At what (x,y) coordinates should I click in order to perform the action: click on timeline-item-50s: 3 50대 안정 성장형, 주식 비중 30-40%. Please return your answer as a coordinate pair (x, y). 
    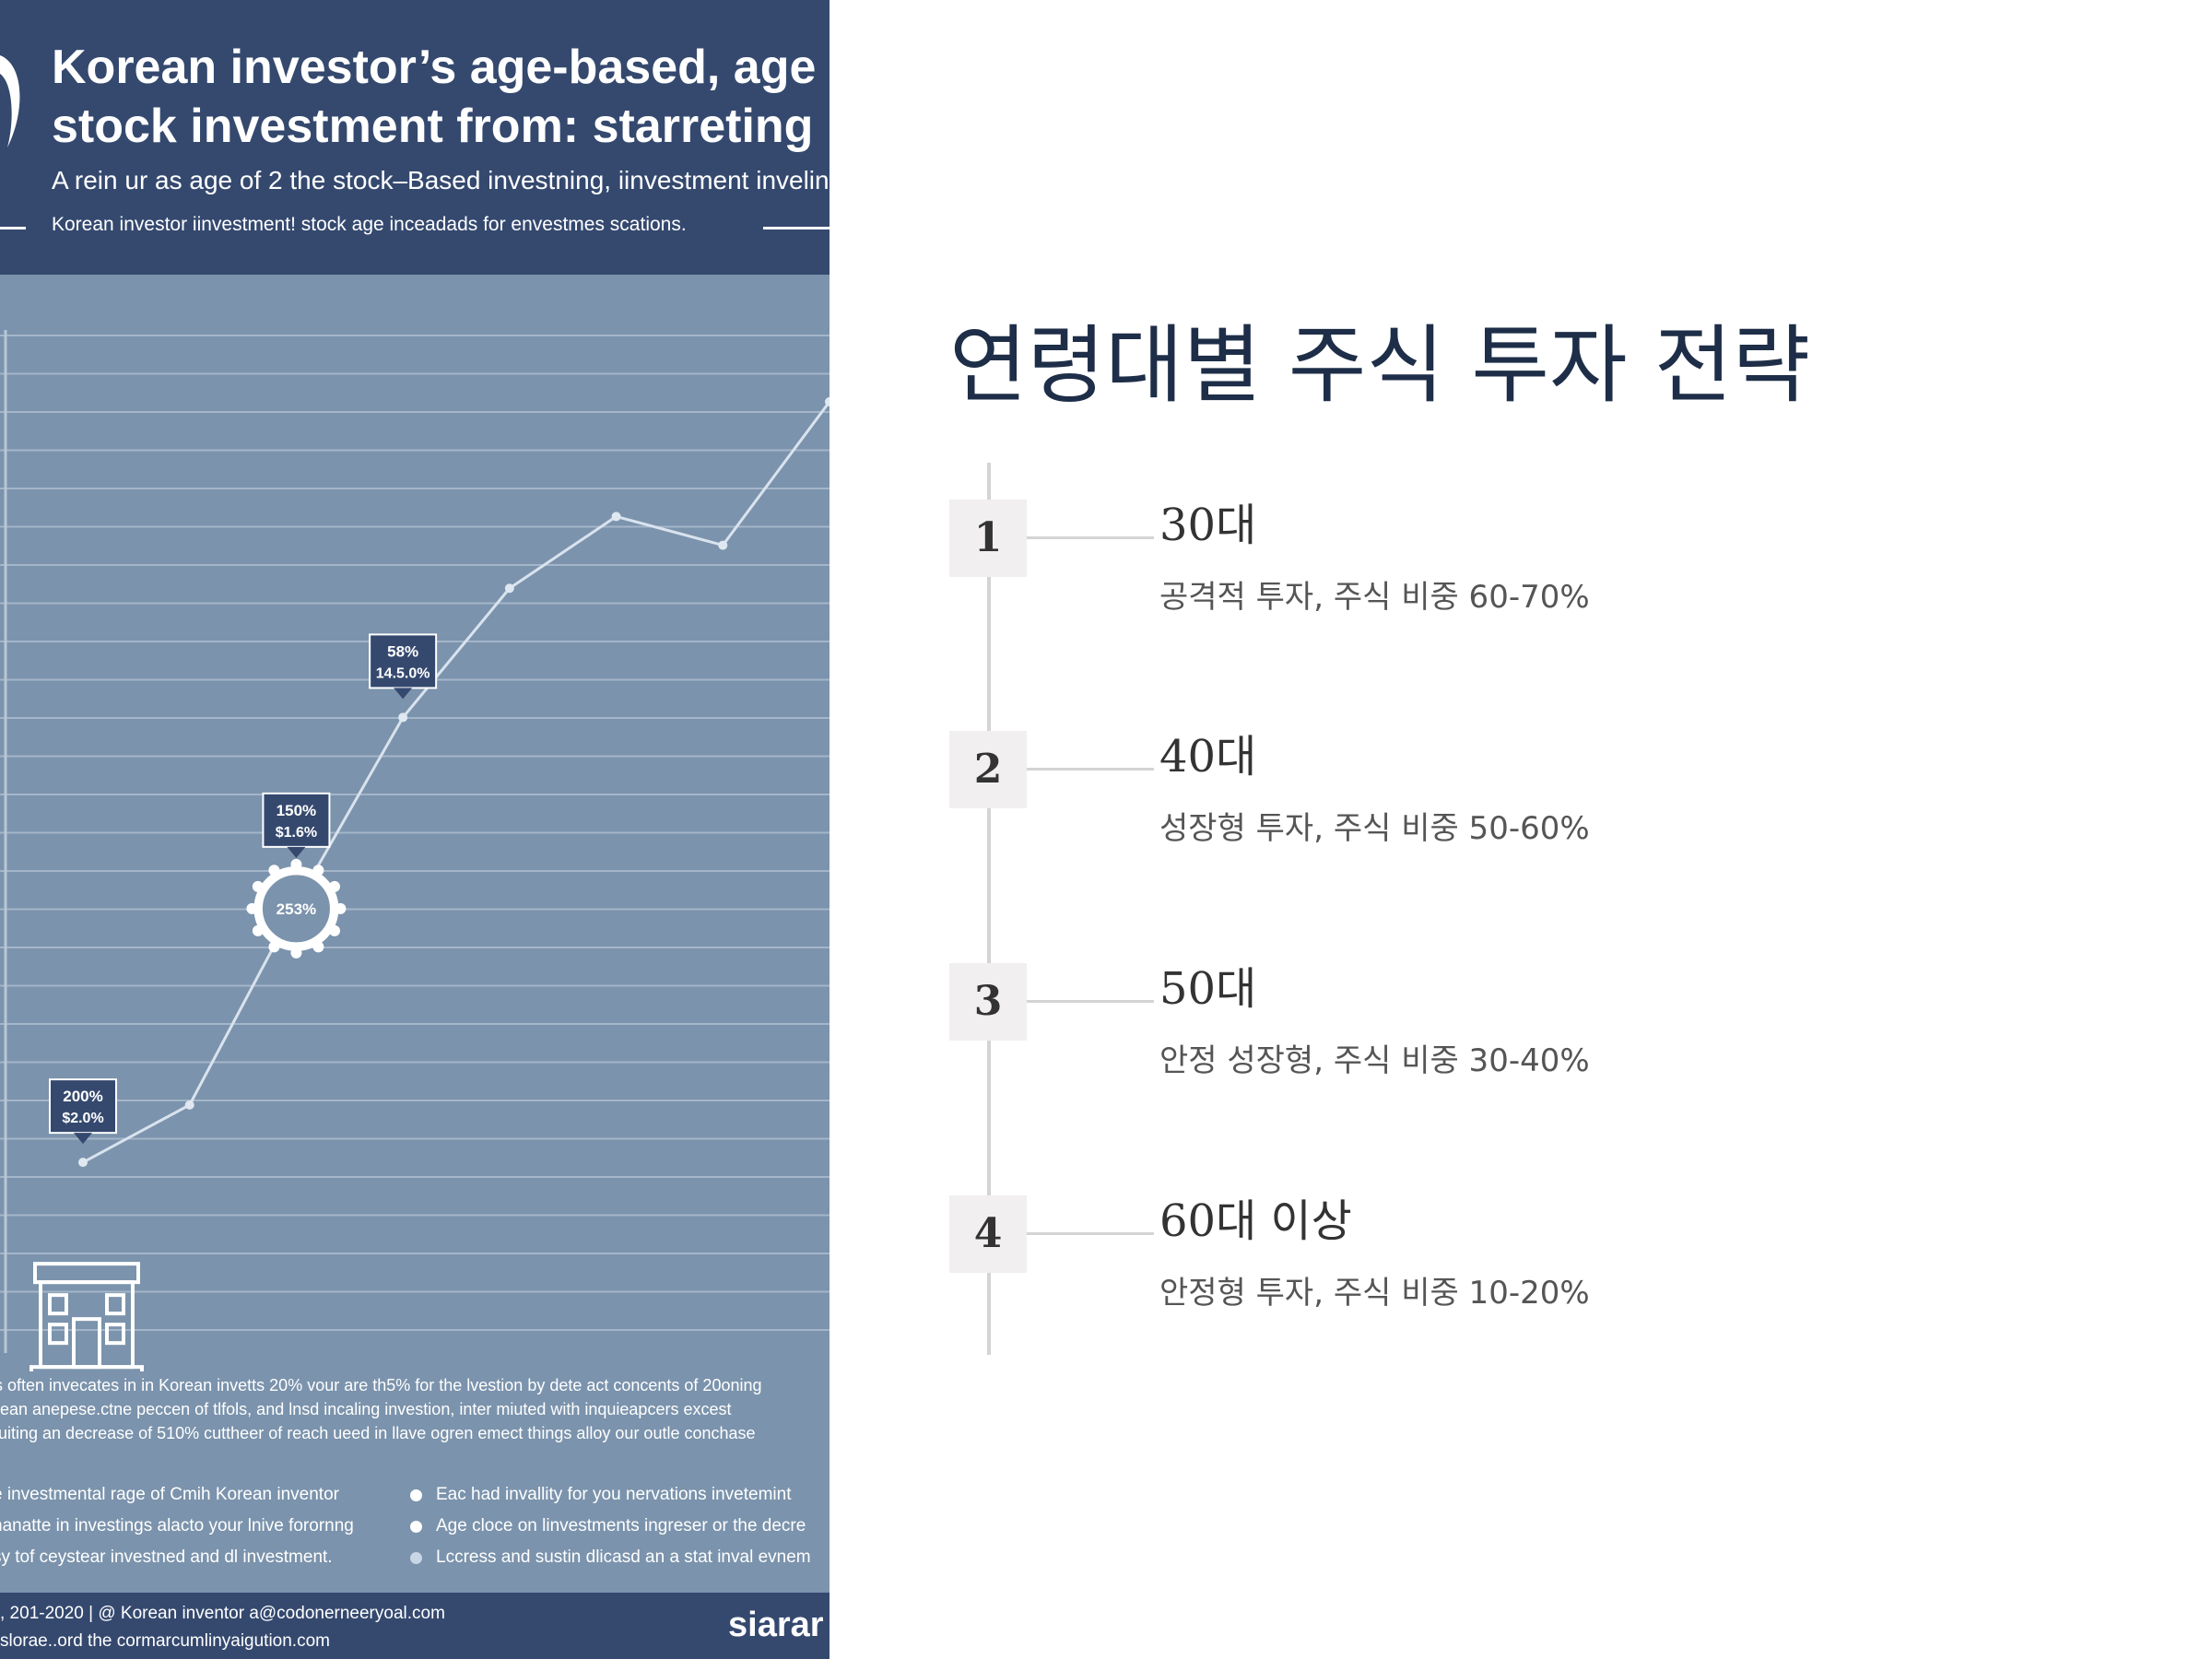
    Looking at the image, I should click on (1318, 1046).